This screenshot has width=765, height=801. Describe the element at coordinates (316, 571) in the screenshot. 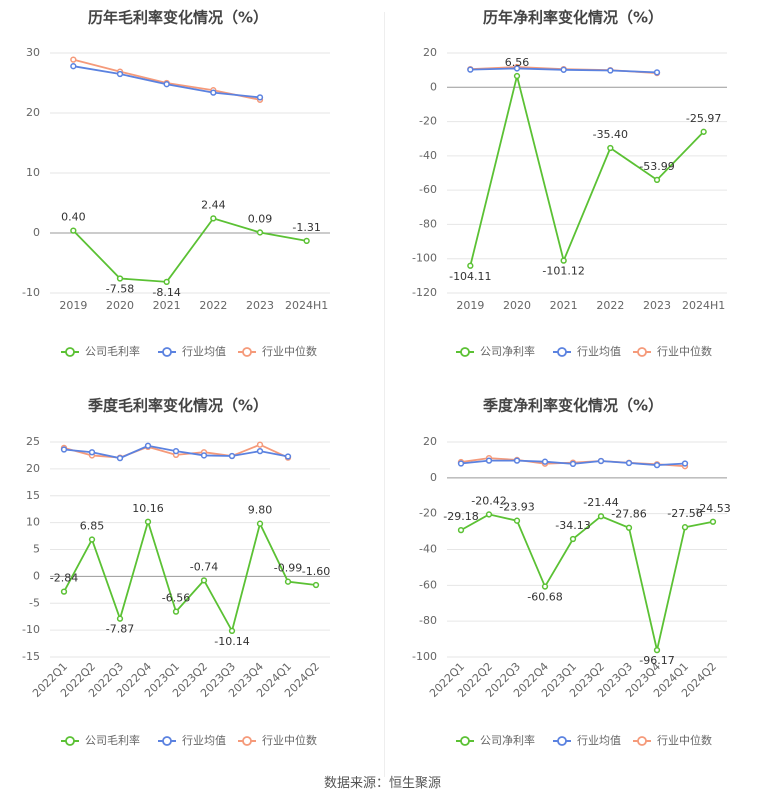

I see `data-label: -1.60` at that location.